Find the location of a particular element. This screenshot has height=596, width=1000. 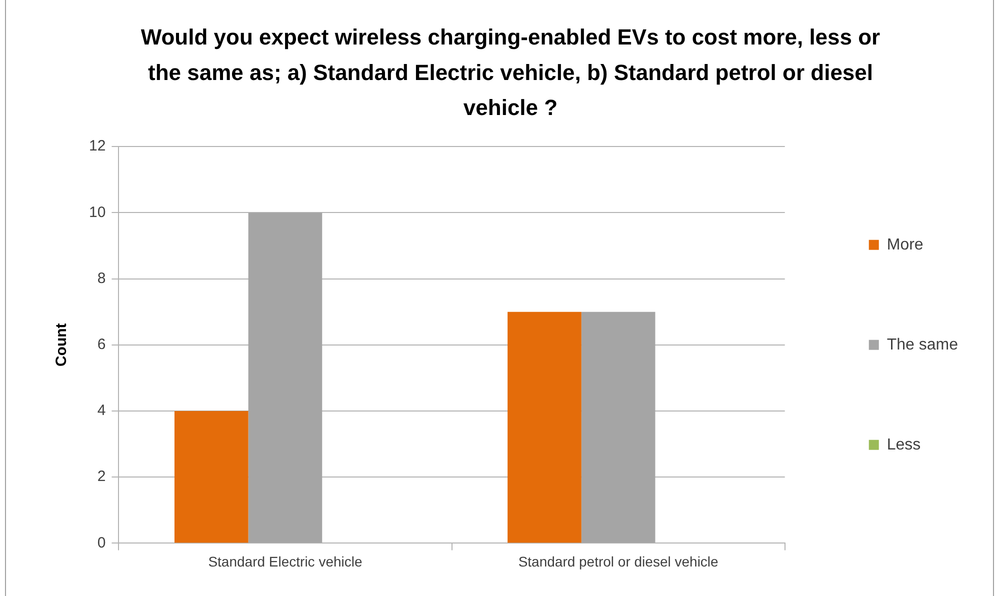

legend-label: More is located at coordinates (905, 245).